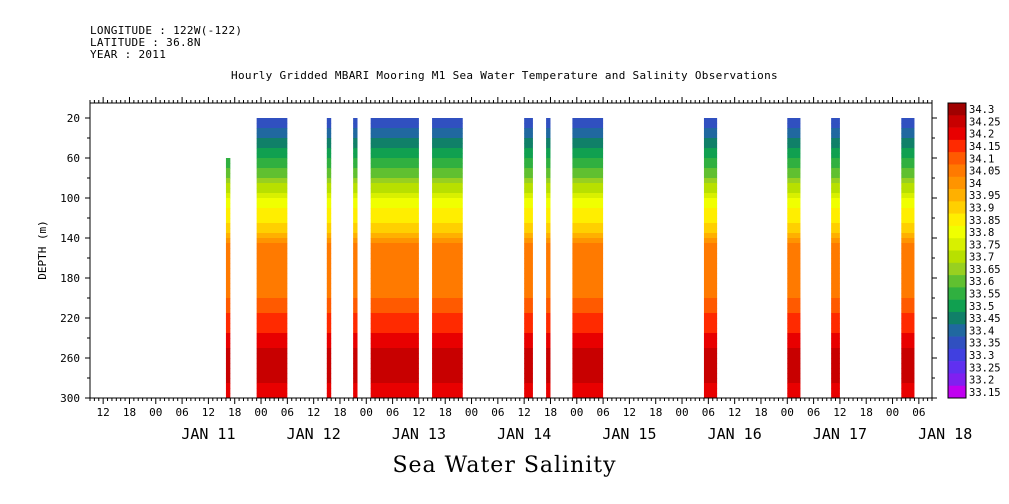 The image size is (1009, 504). I want to click on colorbar-label: 33.4, so click(981, 331).